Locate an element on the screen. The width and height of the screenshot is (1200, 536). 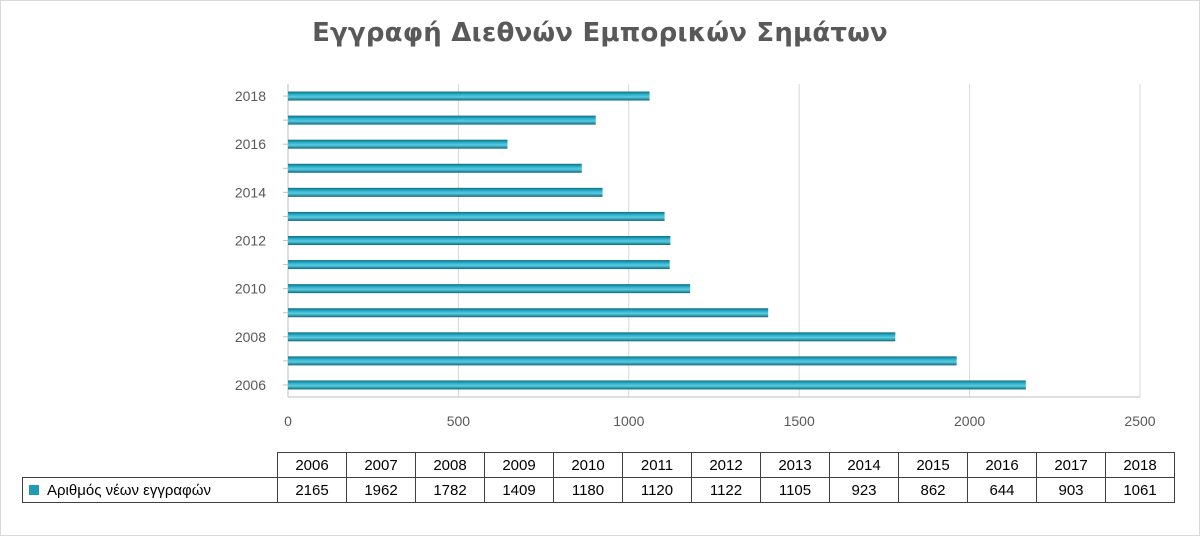
bar-2018 is located at coordinates (469, 96).